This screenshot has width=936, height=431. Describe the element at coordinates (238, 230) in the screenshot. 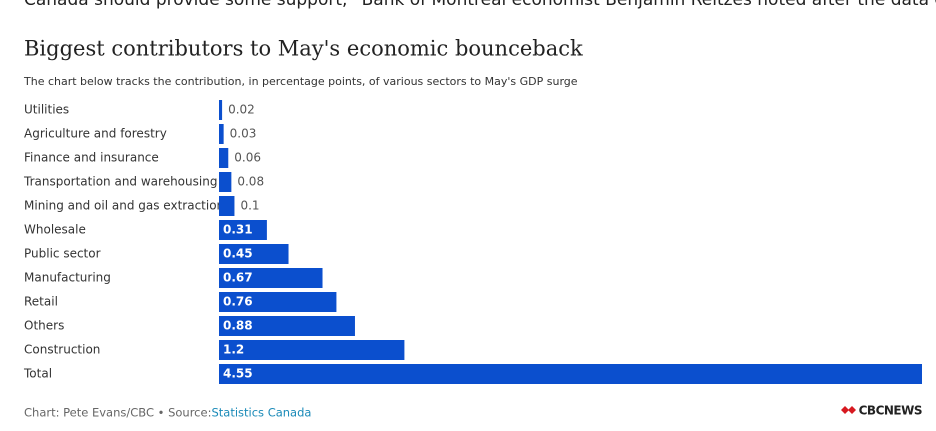

I see `value-label: 0.31` at that location.